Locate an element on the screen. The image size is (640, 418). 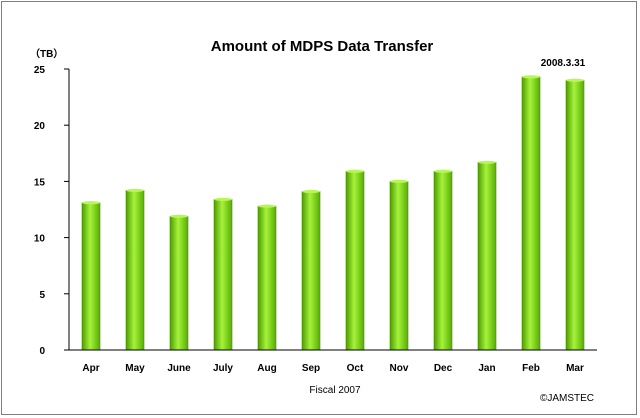
y-tick-label: 15 is located at coordinates (40, 182).